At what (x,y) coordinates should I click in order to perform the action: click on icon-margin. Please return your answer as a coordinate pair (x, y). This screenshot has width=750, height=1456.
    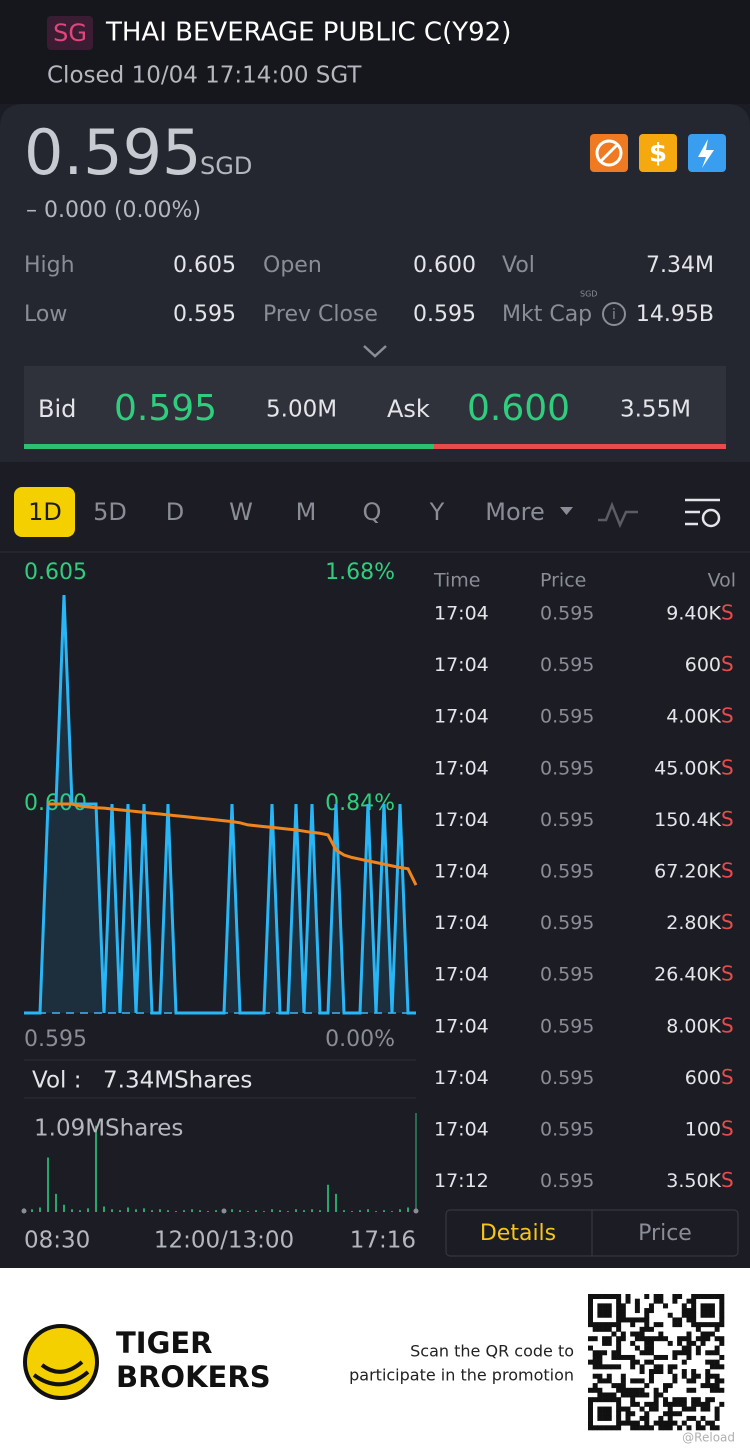
    Looking at the image, I should click on (658, 153).